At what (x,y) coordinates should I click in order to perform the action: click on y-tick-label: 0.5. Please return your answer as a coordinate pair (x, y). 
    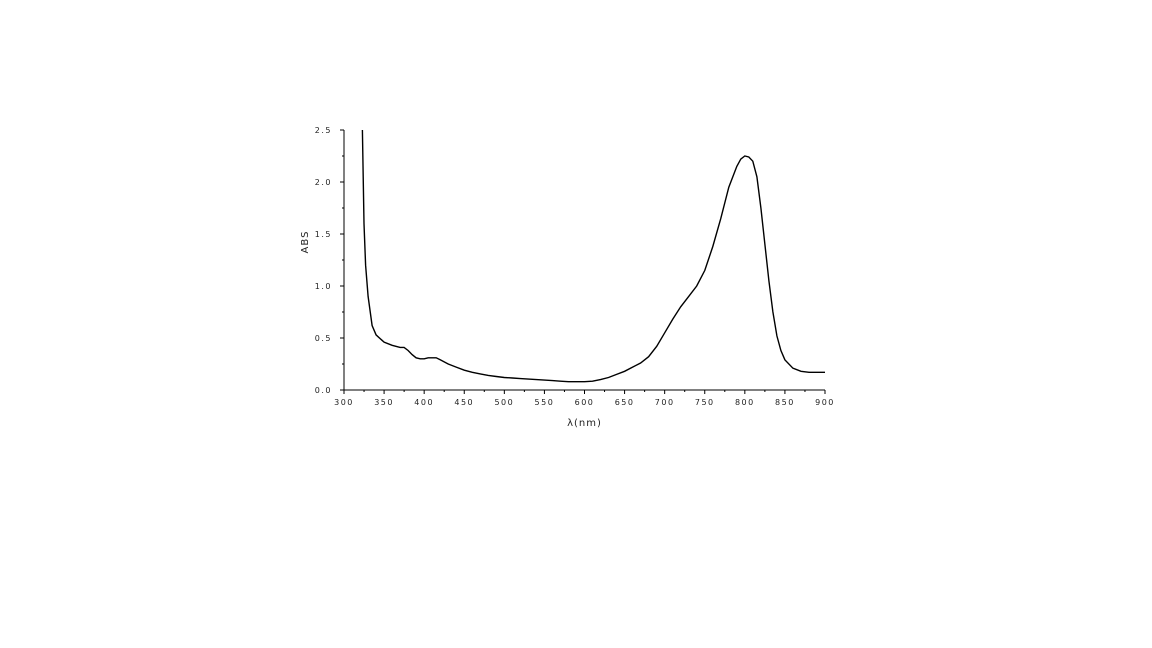
    Looking at the image, I should click on (323, 338).